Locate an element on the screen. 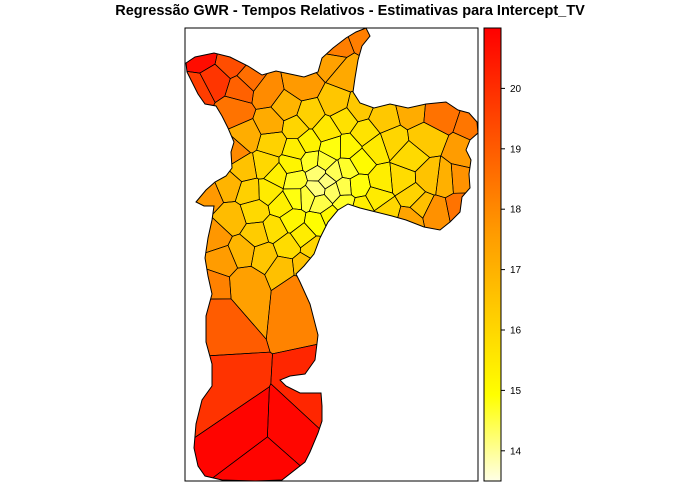 The height and width of the screenshot is (500, 700). legend-tick-label: 19 is located at coordinates (516, 149).